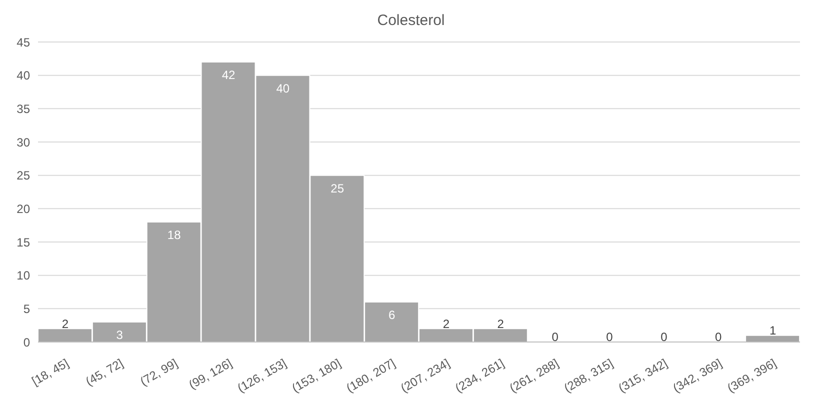 This screenshot has height=415, width=822. Describe the element at coordinates (392, 315) in the screenshot. I see `data-label: 6` at that location.